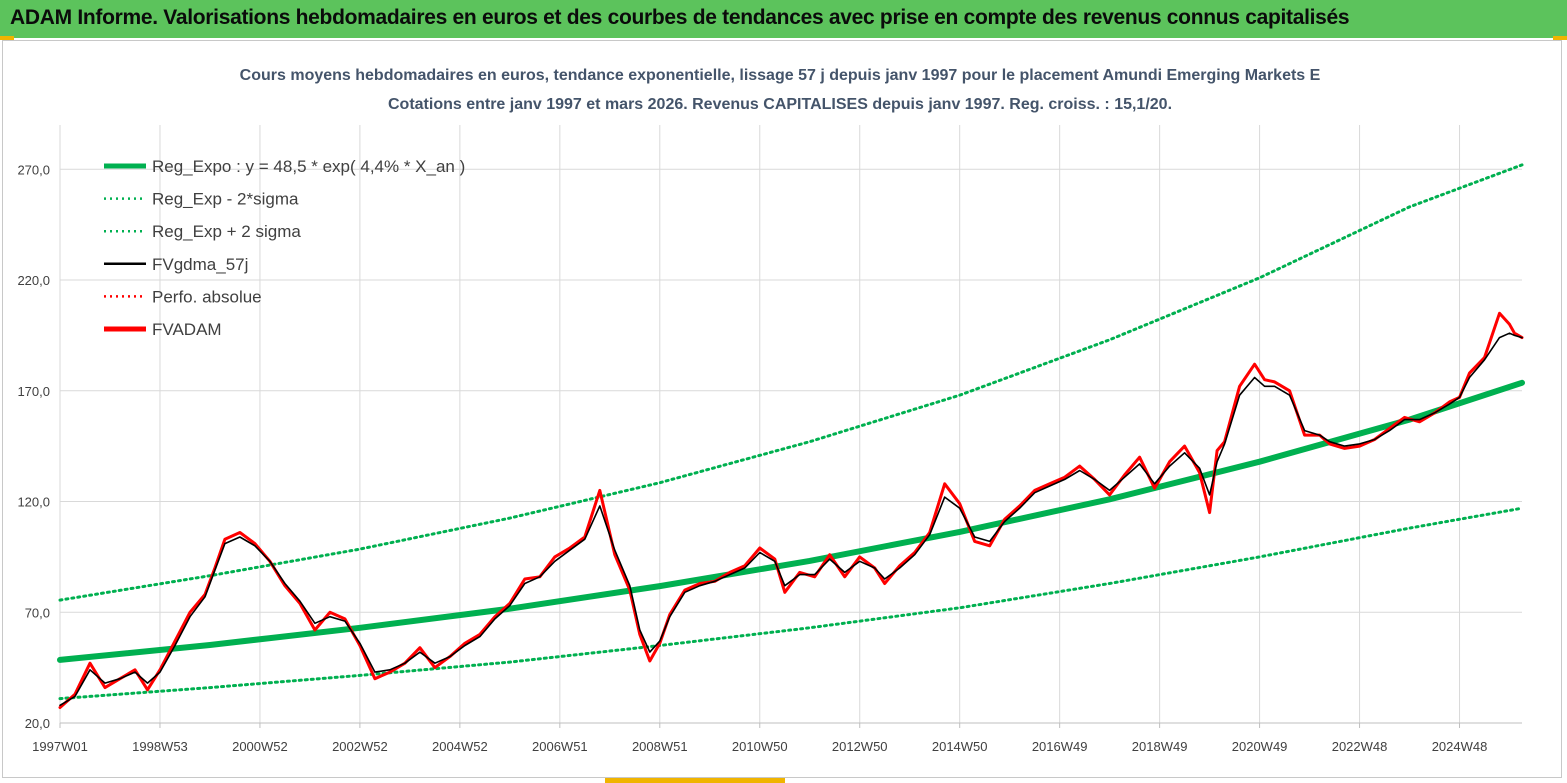  What do you see at coordinates (33, 502) in the screenshot?
I see `y-tick-label: 120,0` at bounding box center [33, 502].